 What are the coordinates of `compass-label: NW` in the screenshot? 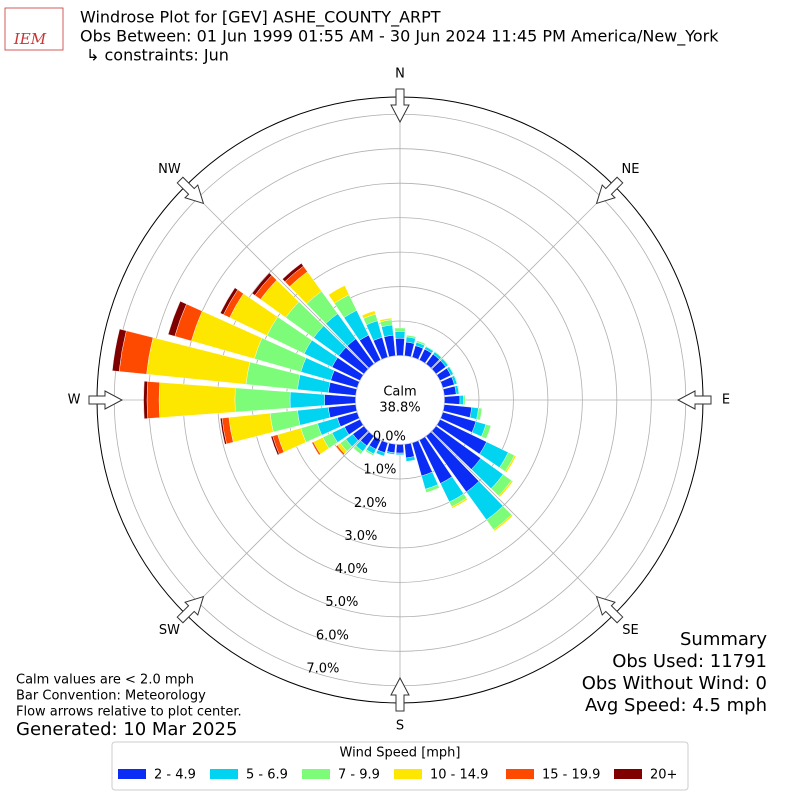 It's located at (169, 169).